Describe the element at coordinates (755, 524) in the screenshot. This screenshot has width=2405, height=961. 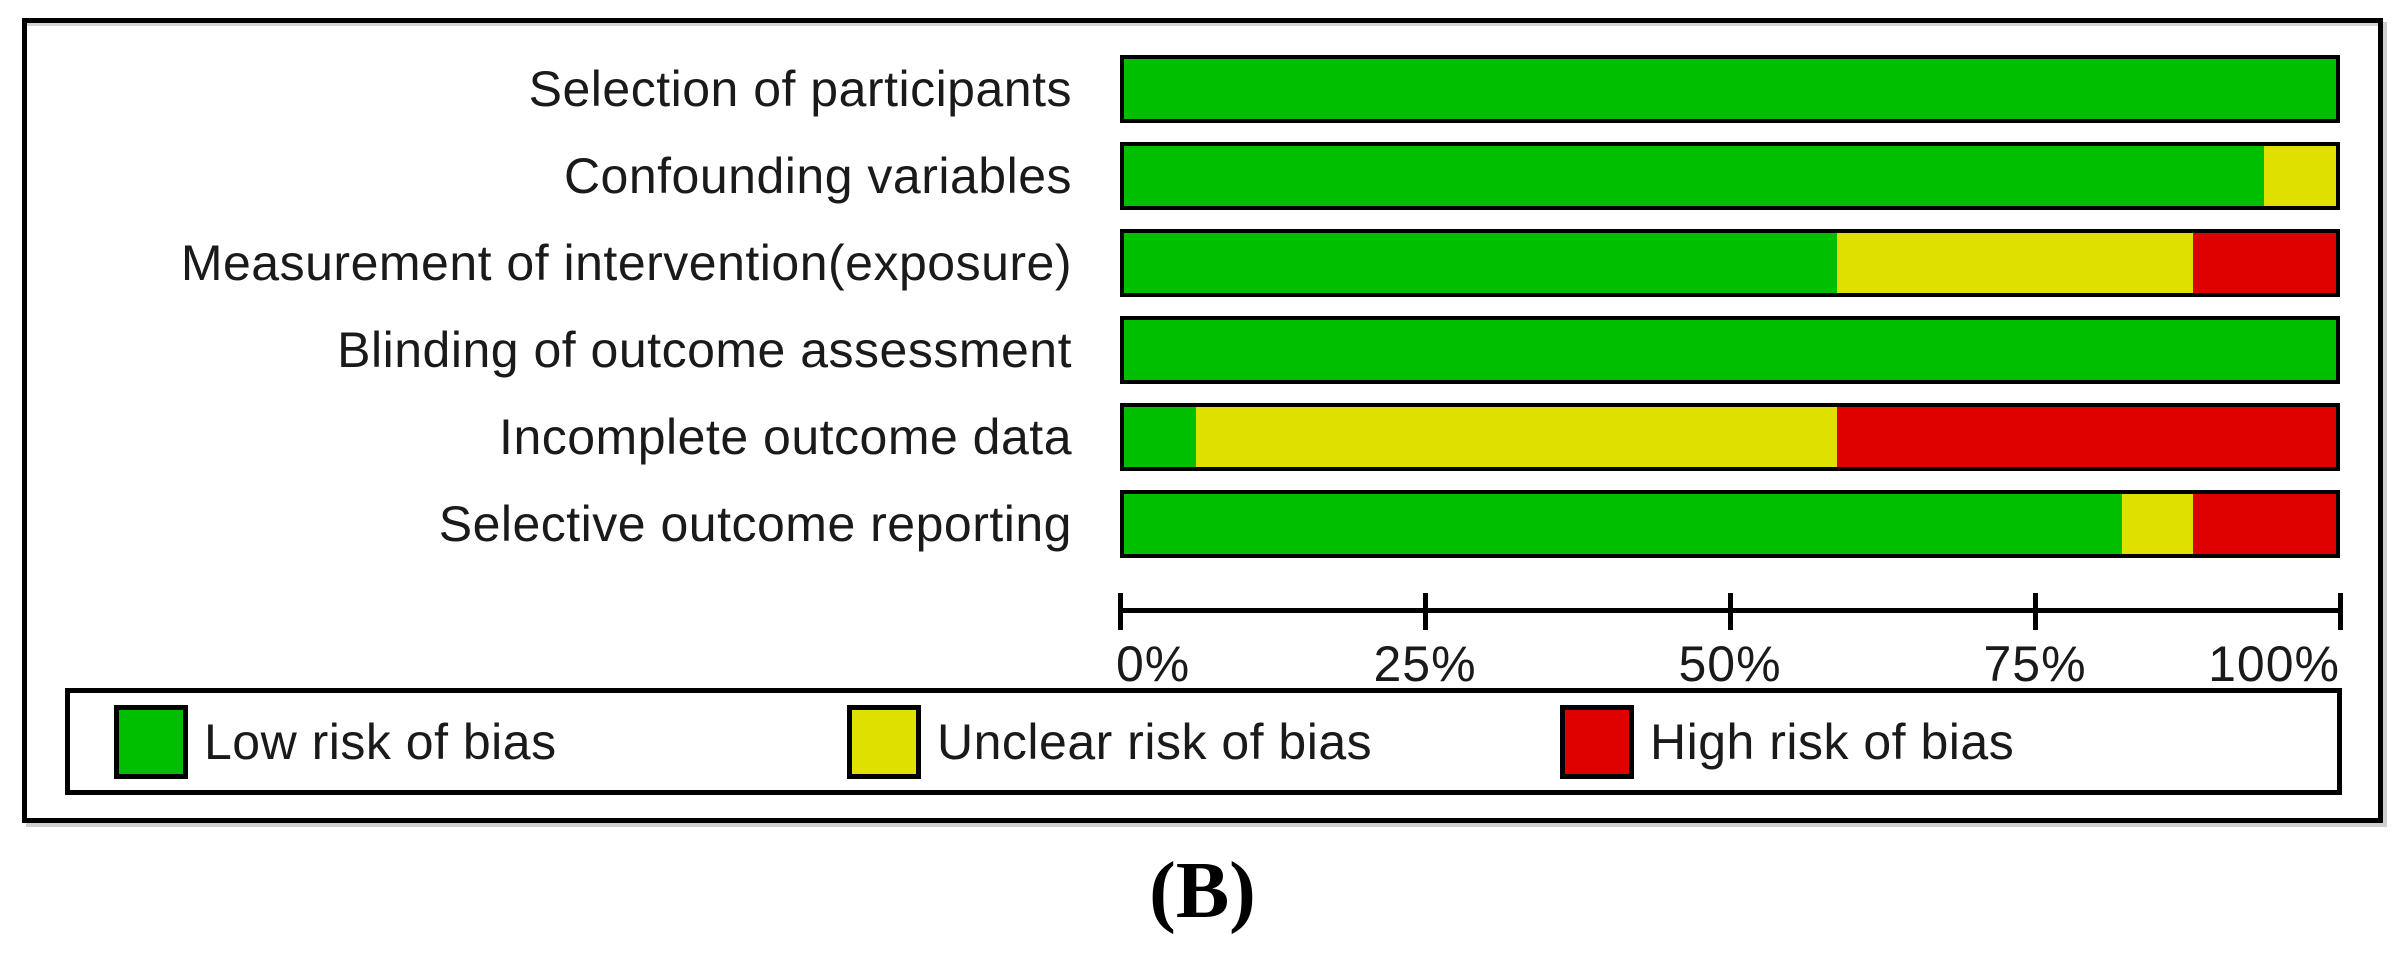
I see `category-label: Selective outcome reporting` at that location.